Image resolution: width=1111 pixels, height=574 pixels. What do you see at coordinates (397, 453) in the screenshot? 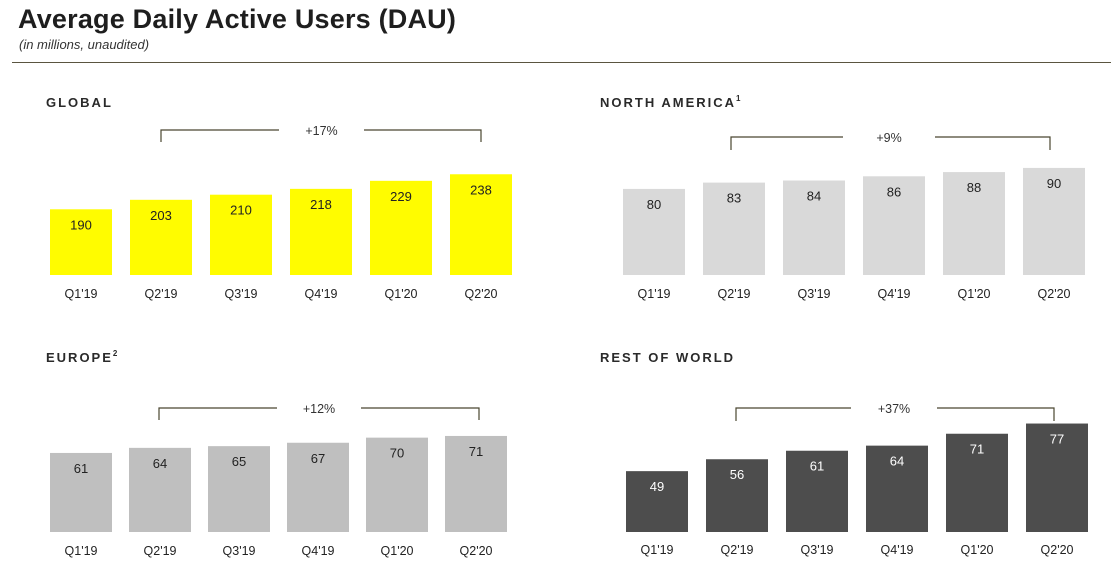
I see `bar-value-label: 70` at bounding box center [397, 453].